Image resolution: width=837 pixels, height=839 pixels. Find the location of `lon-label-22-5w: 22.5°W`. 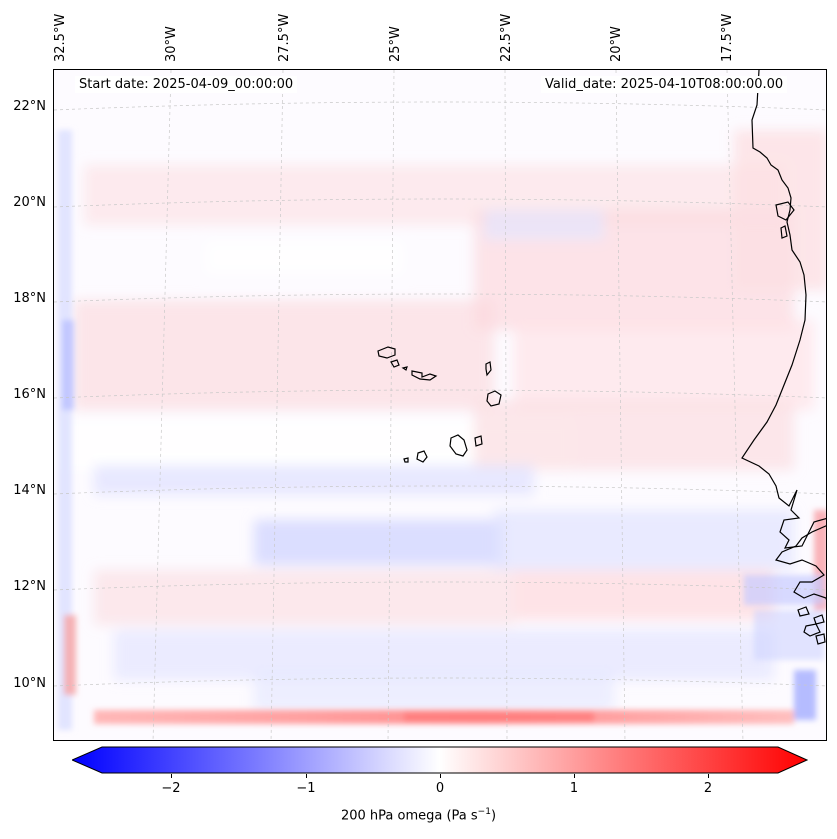

lon-label-22-5w: 22.5°W is located at coordinates (506, 37).